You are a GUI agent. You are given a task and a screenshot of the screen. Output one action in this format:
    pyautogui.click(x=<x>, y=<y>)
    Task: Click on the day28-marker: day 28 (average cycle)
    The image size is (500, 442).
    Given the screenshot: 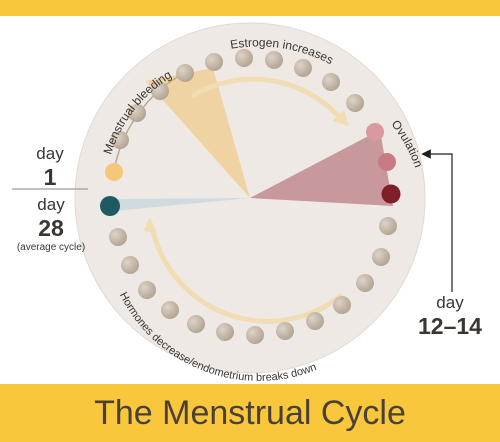 What is the action you would take?
    pyautogui.click(x=51, y=224)
    